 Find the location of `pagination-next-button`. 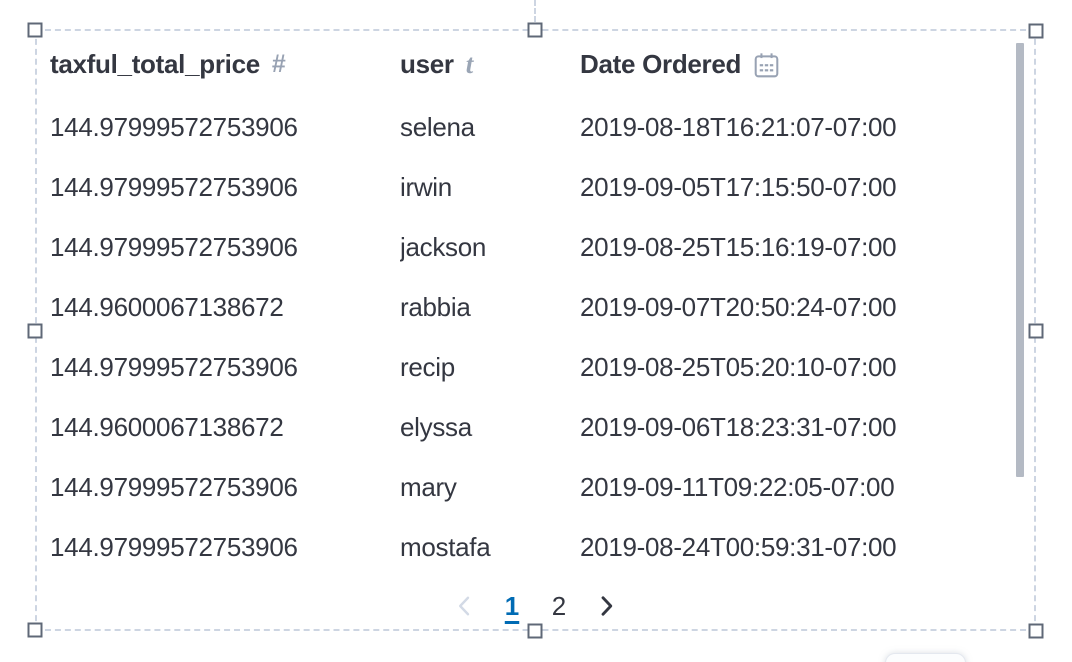

pagination-next-button is located at coordinates (606, 606).